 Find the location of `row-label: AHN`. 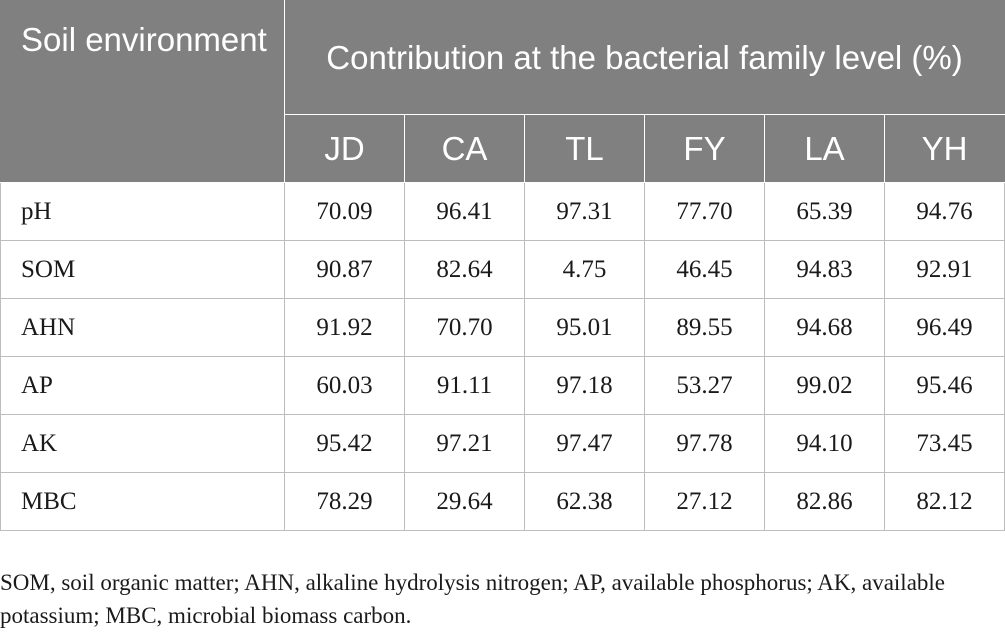

row-label: AHN is located at coordinates (142, 327).